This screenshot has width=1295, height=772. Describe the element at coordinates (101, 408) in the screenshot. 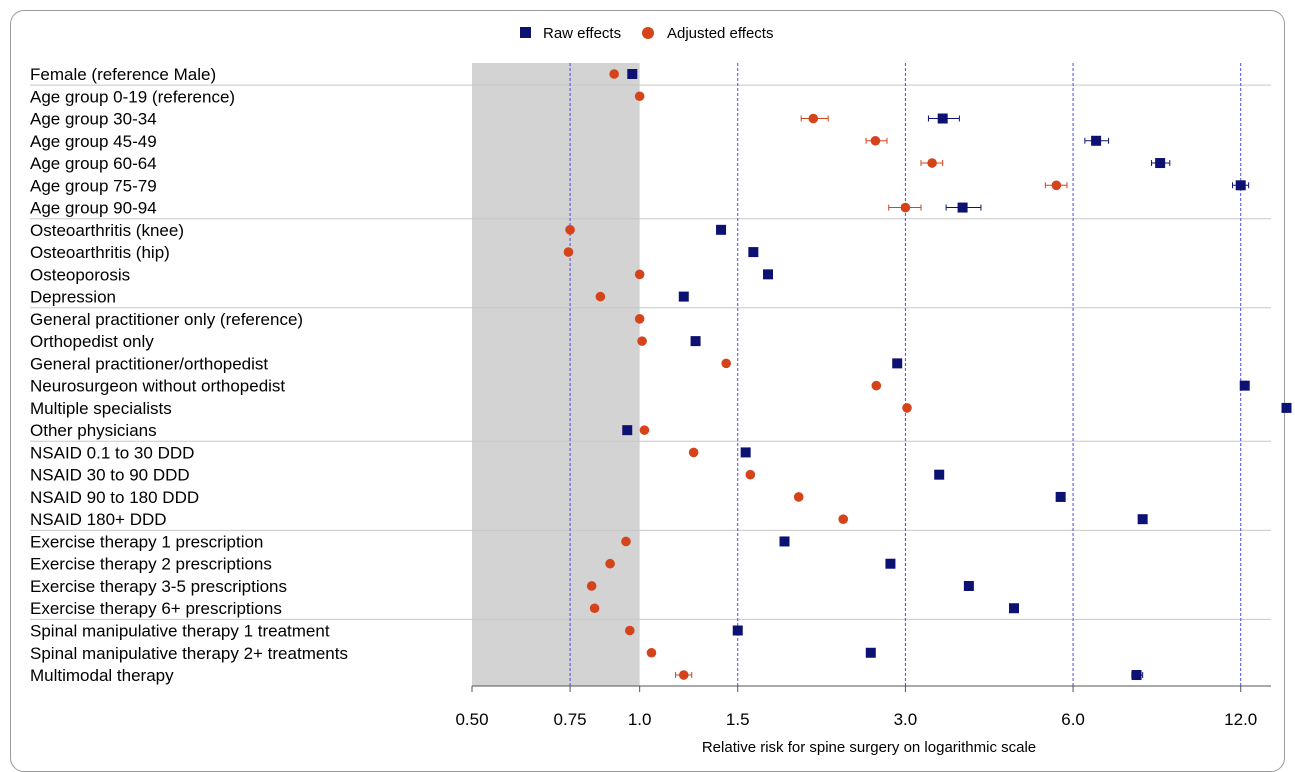

I see `row-label: Multiple specialists` at that location.